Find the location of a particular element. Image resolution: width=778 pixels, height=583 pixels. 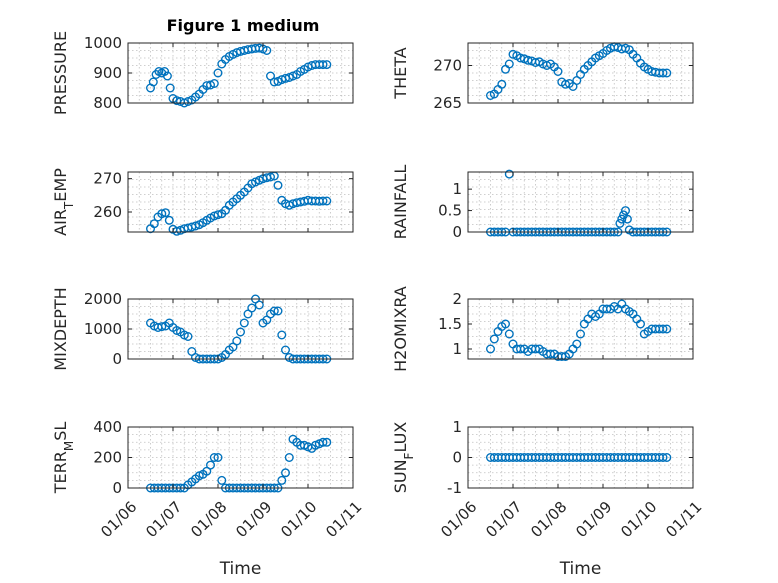

subplot-theta: 265 270 THETA is located at coordinates (542, 77).